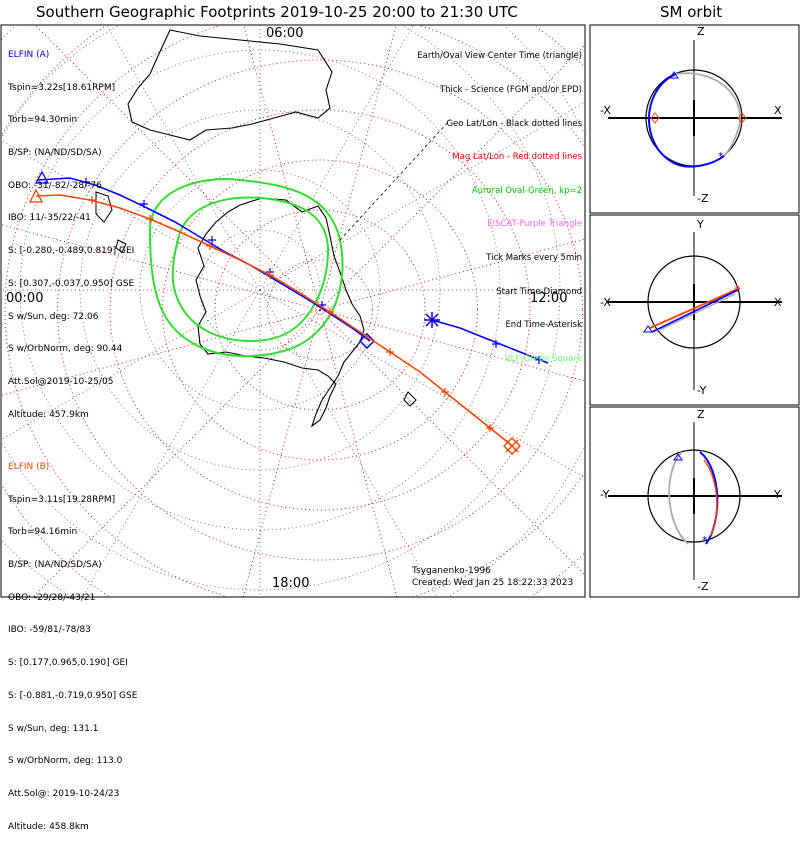 This screenshot has height=844, width=800. I want to click on elfin-a-line: Altitude: 457.9km, so click(48, 414).